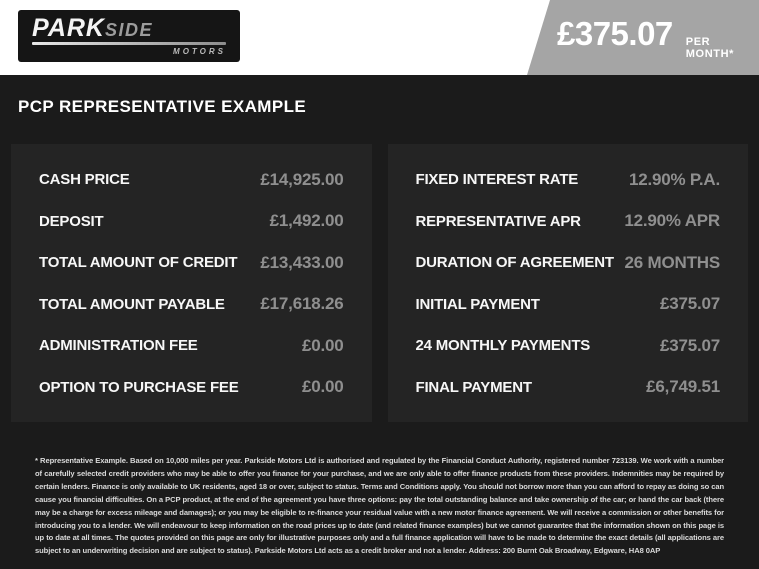 The height and width of the screenshot is (569, 759). I want to click on row-label: CASH PRICE, so click(84, 180).